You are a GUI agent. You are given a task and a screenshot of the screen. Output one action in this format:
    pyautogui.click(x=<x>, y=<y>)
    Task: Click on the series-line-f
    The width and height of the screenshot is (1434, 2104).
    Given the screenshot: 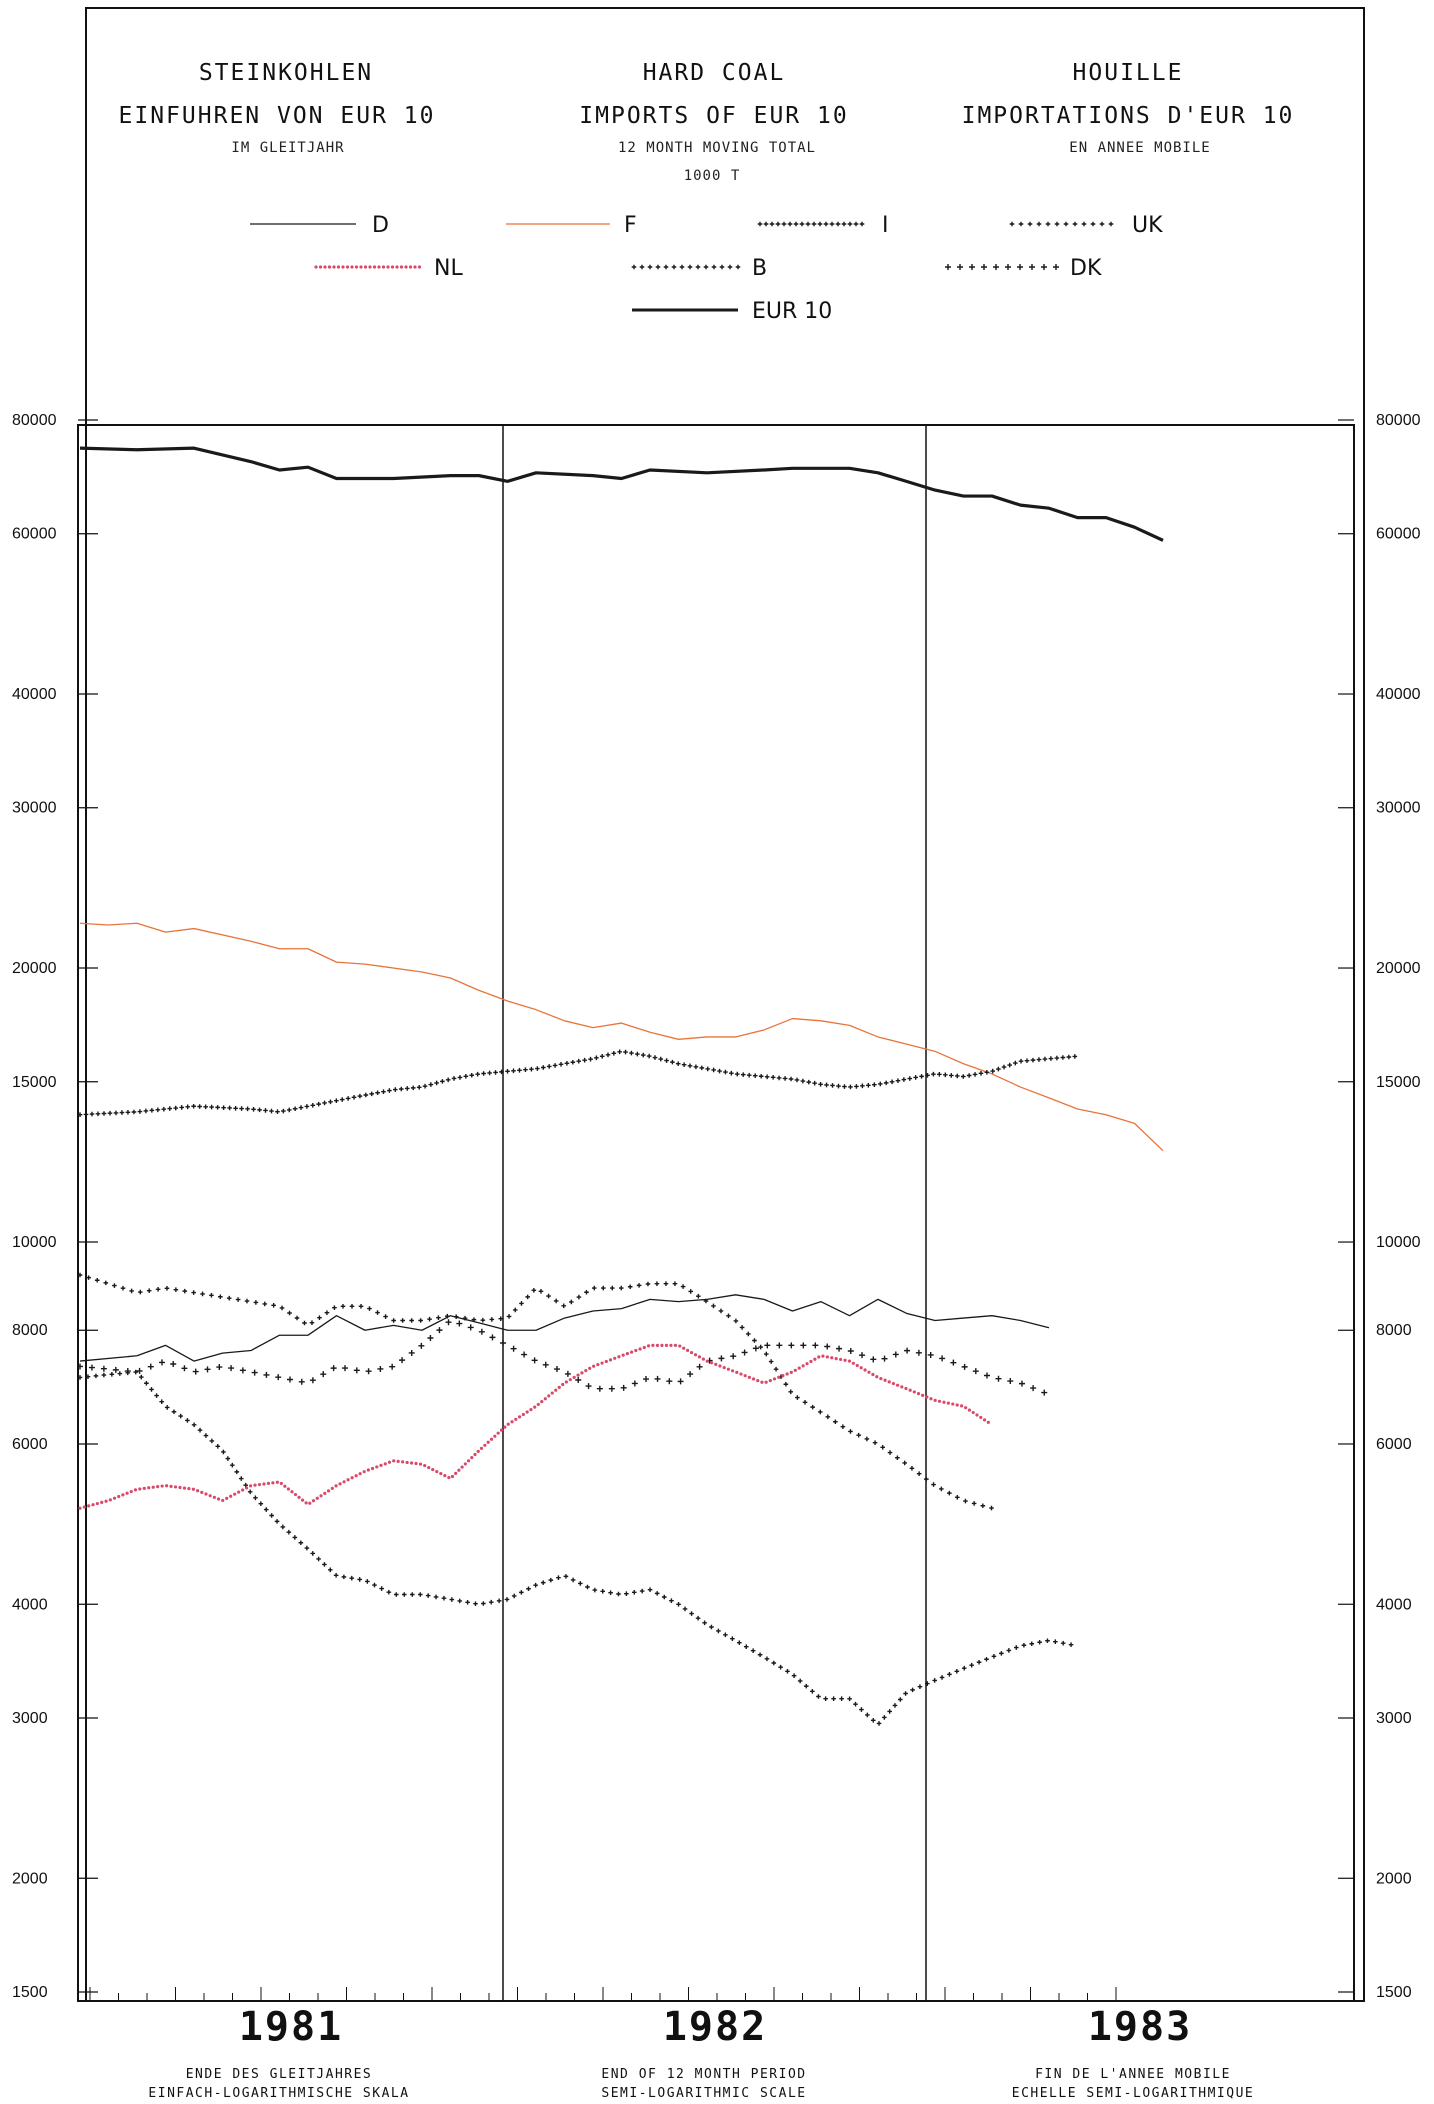 What is the action you would take?
    pyautogui.click(x=621, y=1037)
    